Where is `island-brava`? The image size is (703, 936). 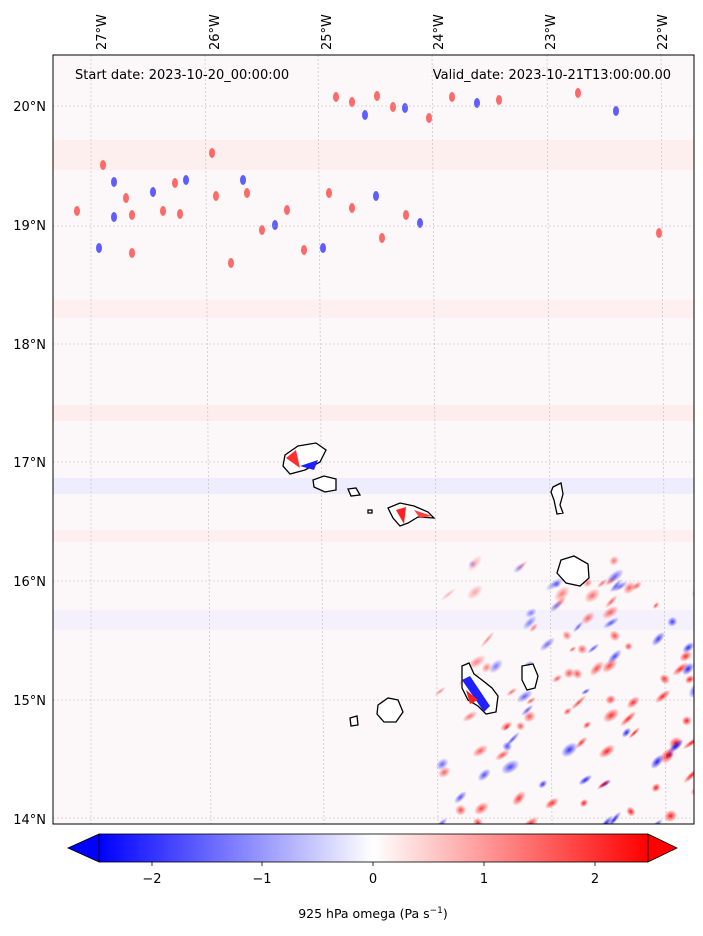
island-brava is located at coordinates (354, 721).